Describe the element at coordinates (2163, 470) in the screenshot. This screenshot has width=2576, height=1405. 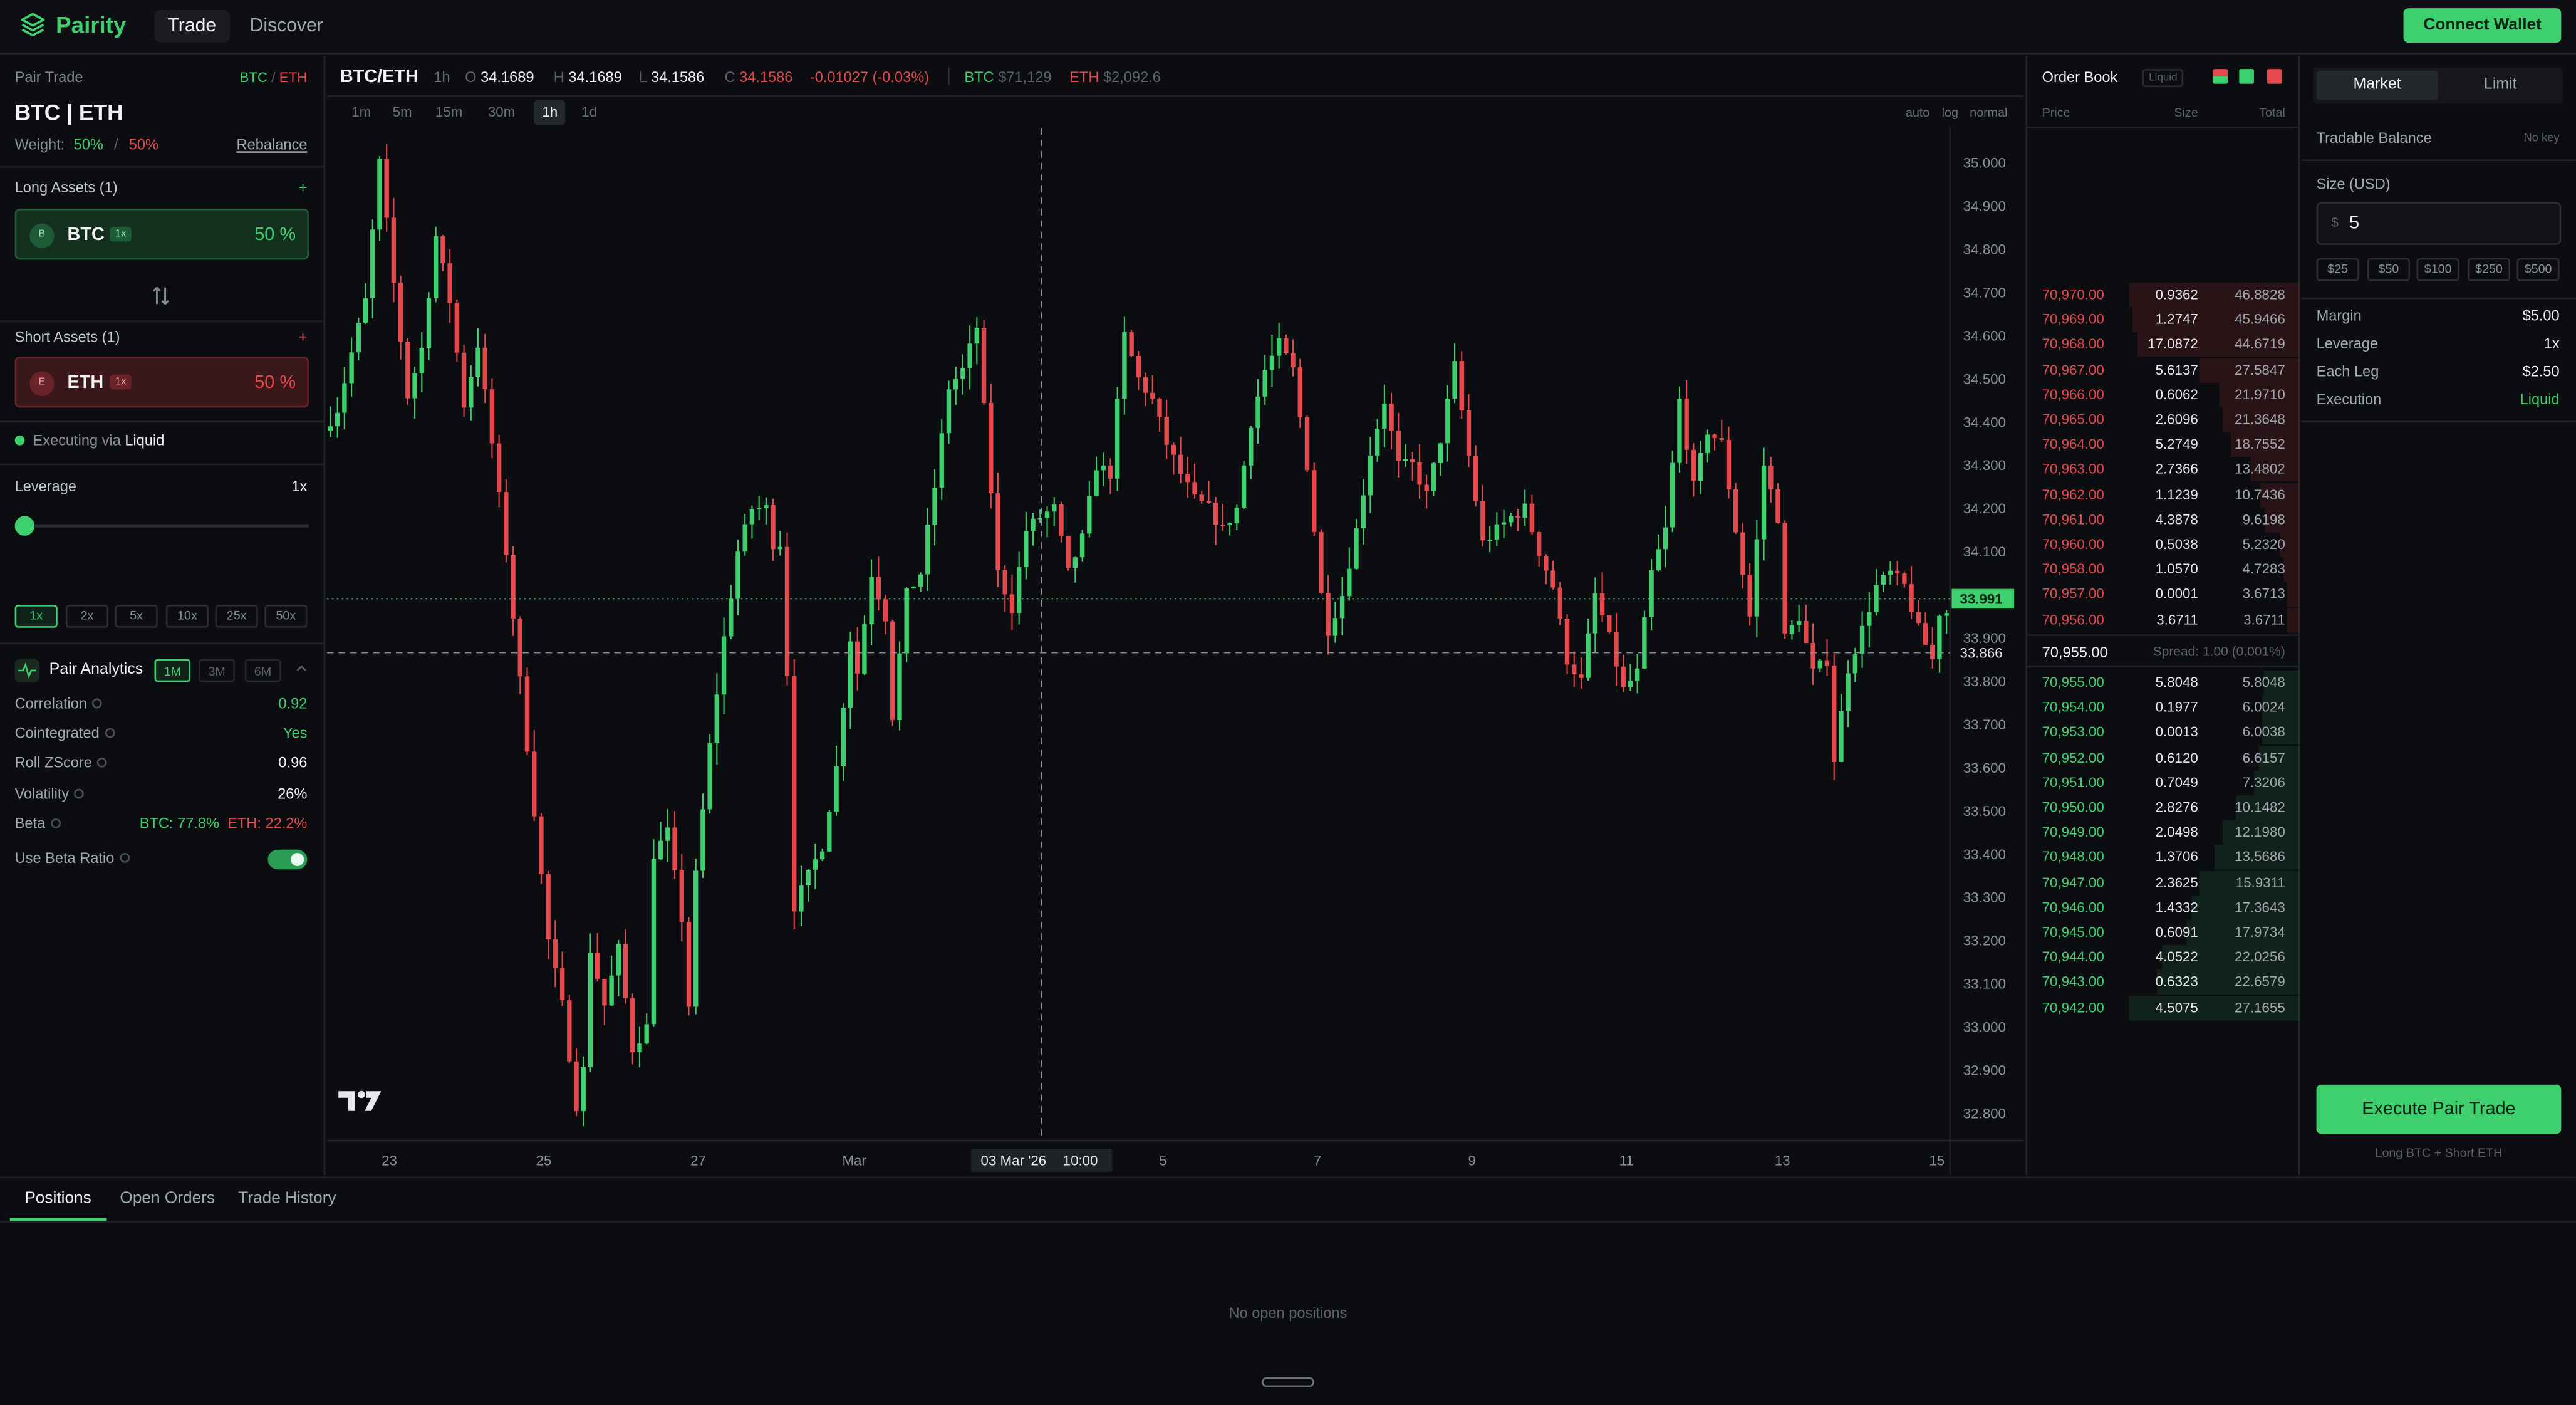
I see `ask-row: 70,963.00 2.7366 13.4802` at that location.